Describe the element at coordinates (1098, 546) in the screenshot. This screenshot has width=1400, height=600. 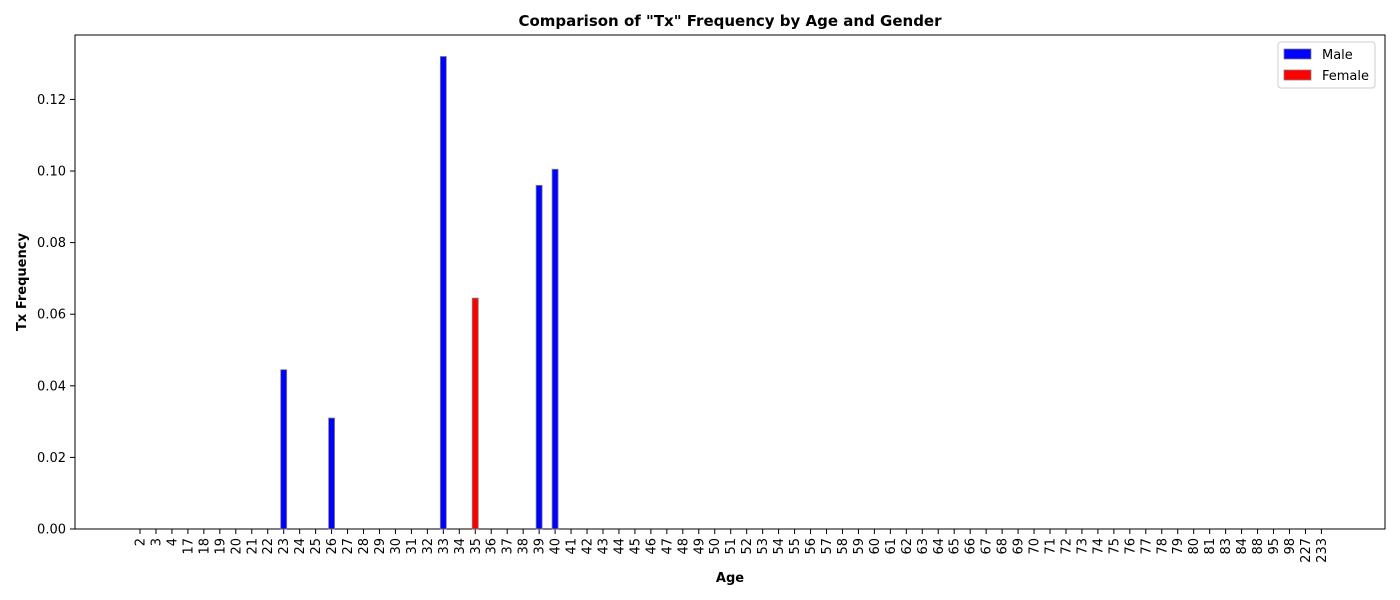
I see `x-tick-label: 74` at that location.